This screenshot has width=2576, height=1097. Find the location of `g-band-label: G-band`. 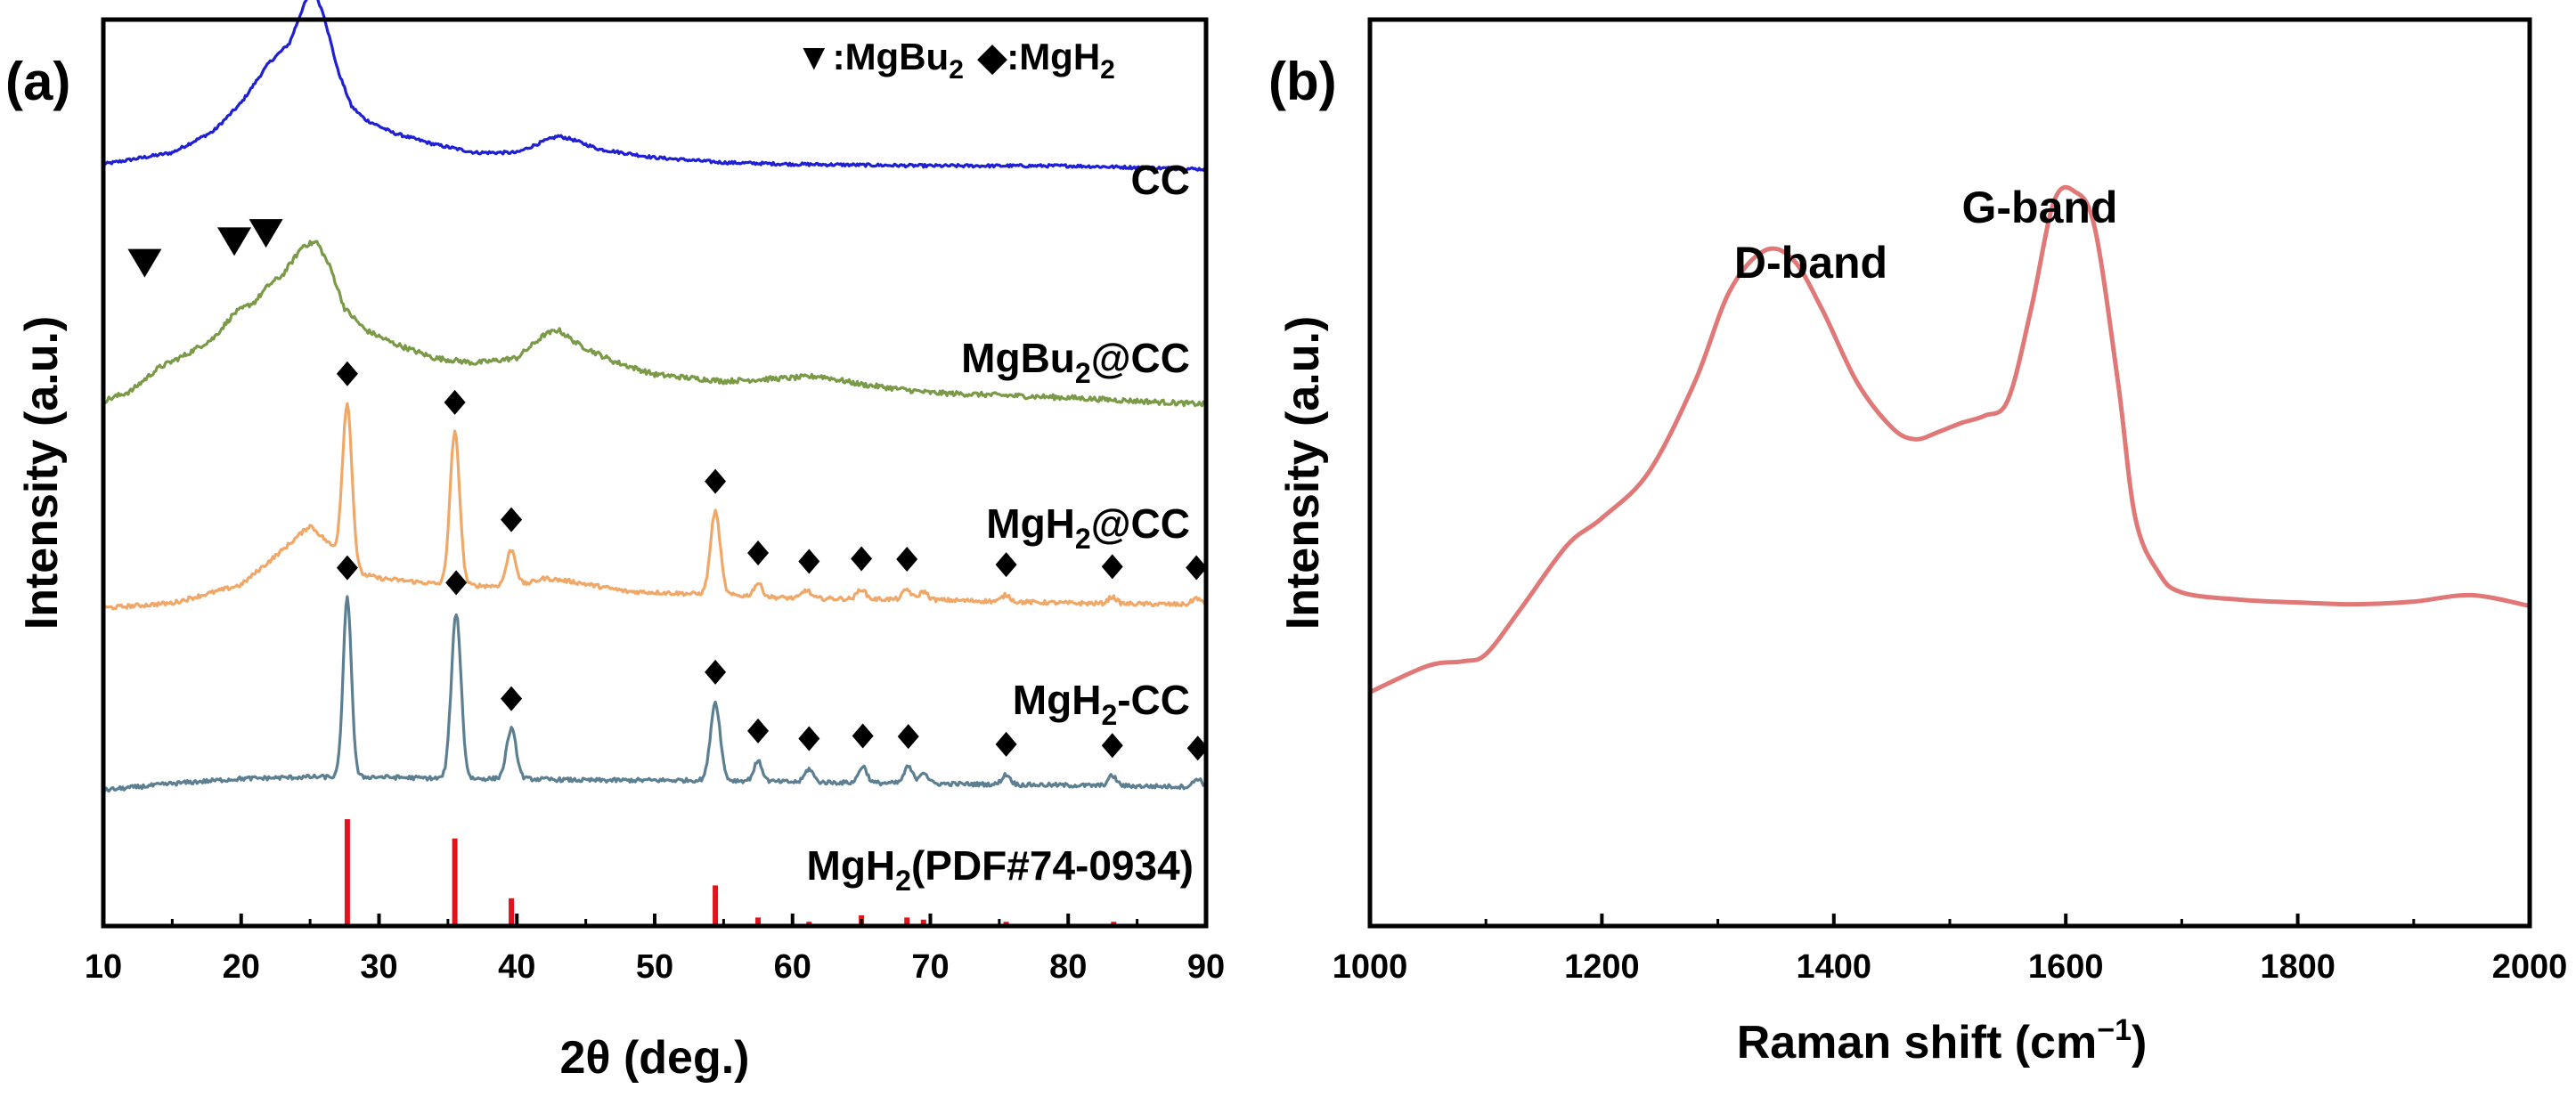

g-band-label: G-band is located at coordinates (2040, 207).